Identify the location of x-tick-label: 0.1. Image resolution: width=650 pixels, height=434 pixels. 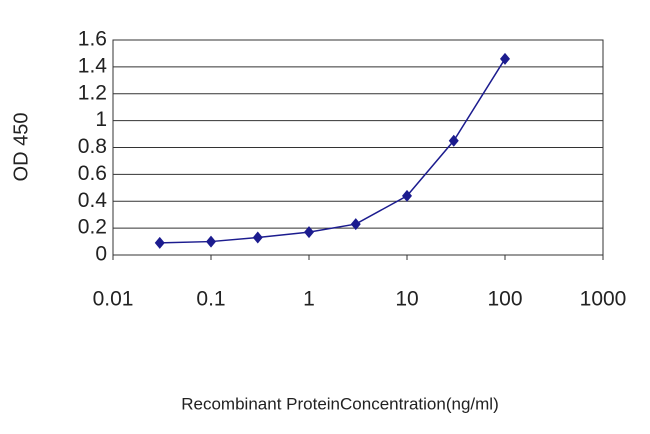
(210, 299).